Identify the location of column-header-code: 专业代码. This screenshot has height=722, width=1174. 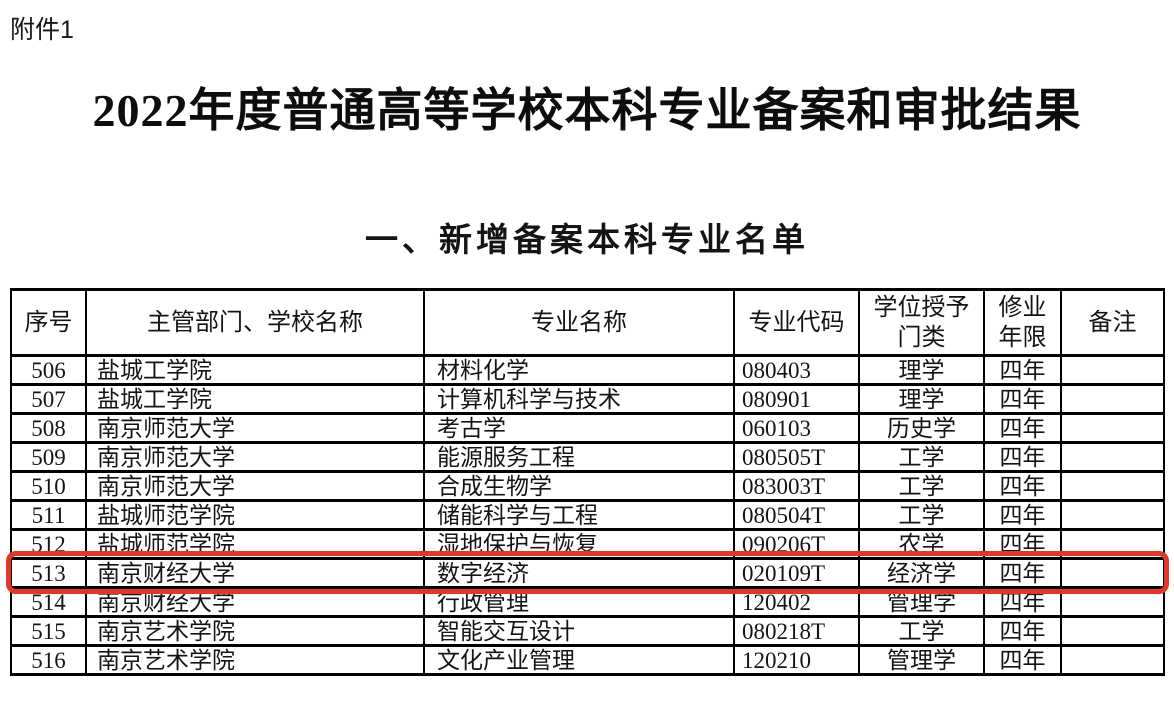
(796, 322).